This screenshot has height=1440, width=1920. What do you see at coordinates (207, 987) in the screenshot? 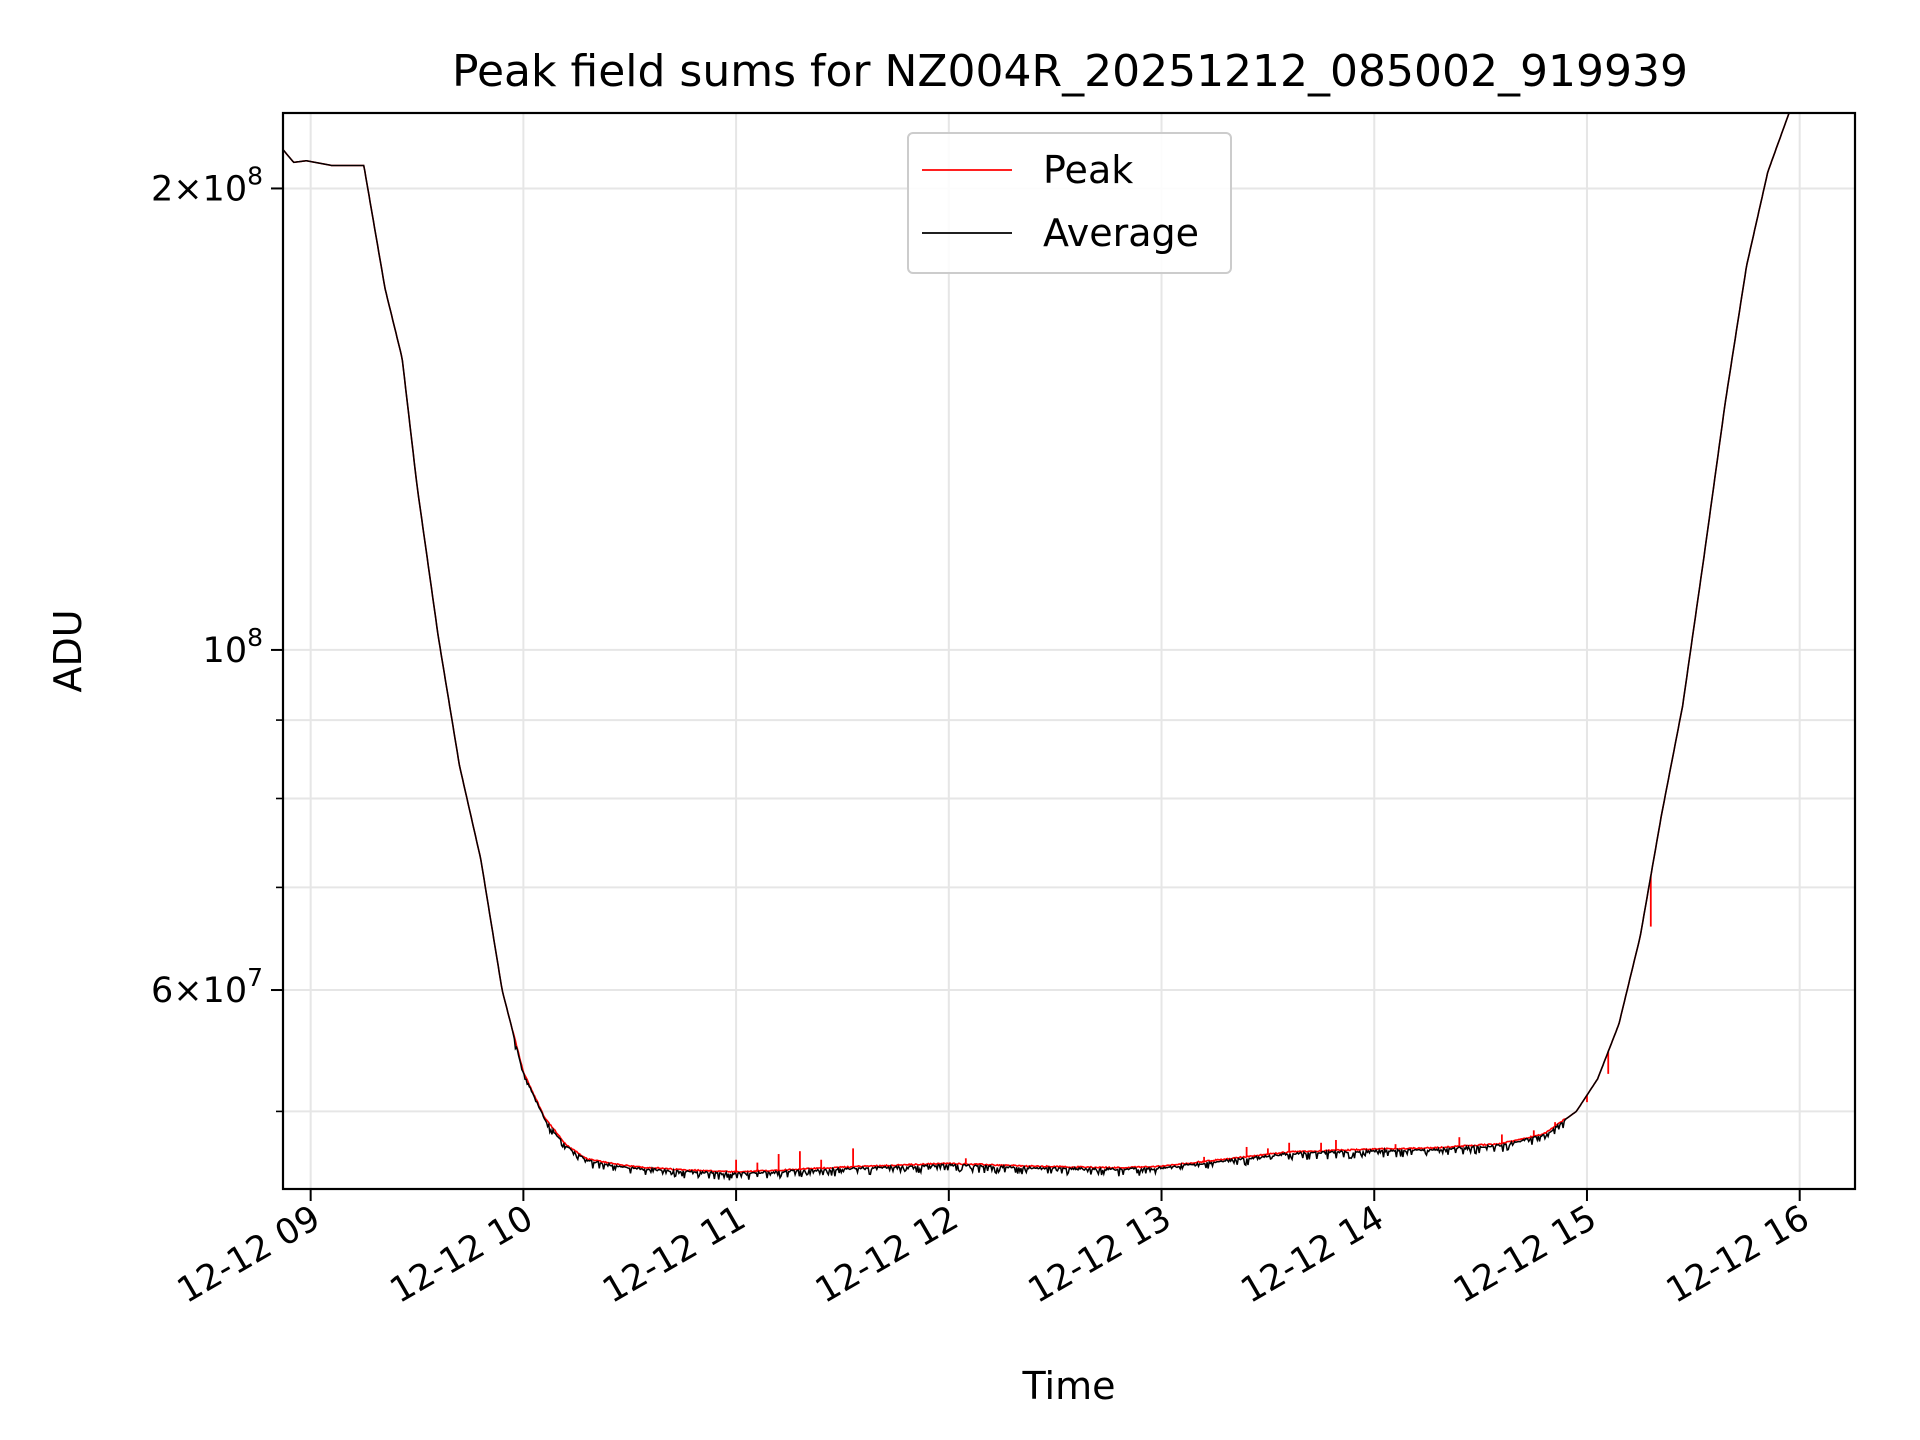
I see `y-tick-label: 6×107` at bounding box center [207, 987].